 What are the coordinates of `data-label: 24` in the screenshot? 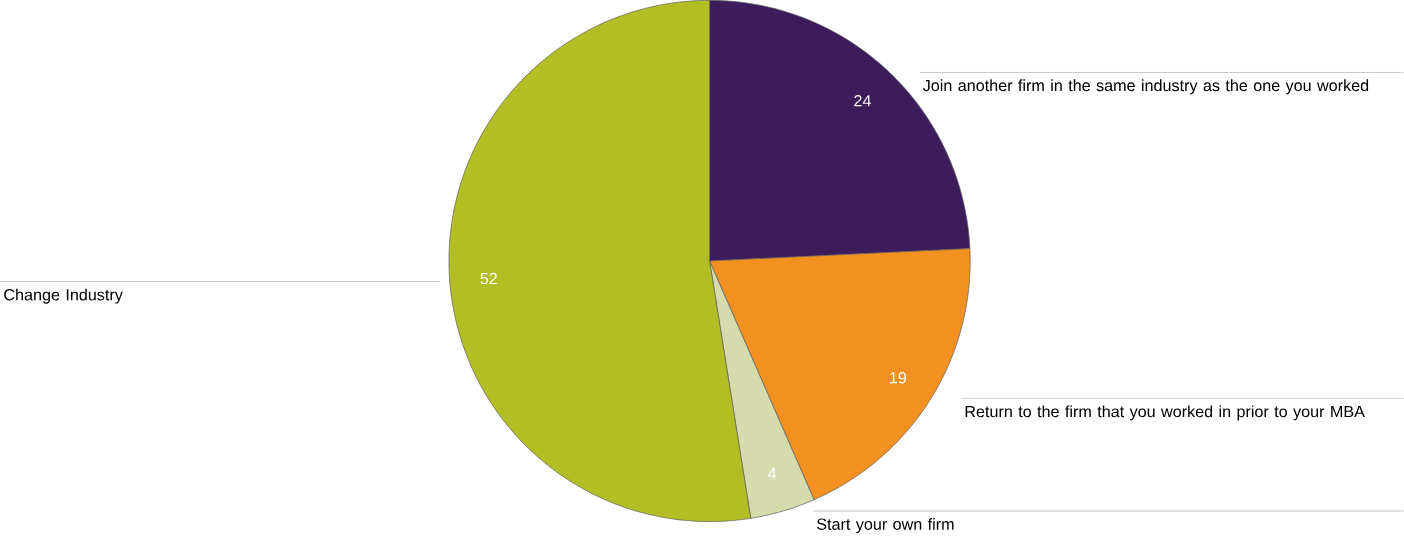 It's located at (862, 101).